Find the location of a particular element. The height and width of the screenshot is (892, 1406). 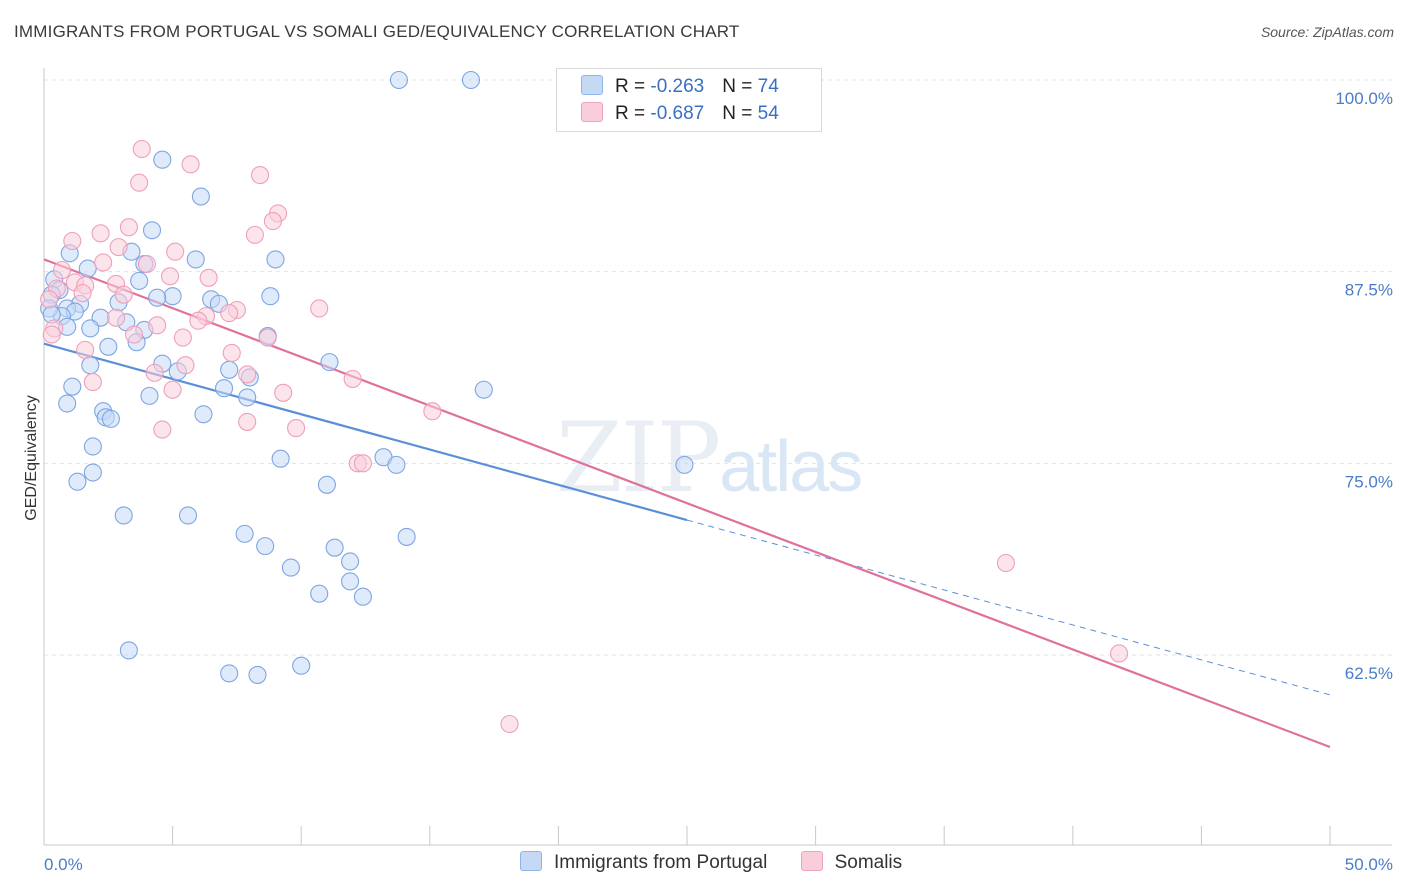

legend-swatch-somalis is located at coordinates (592, 112).